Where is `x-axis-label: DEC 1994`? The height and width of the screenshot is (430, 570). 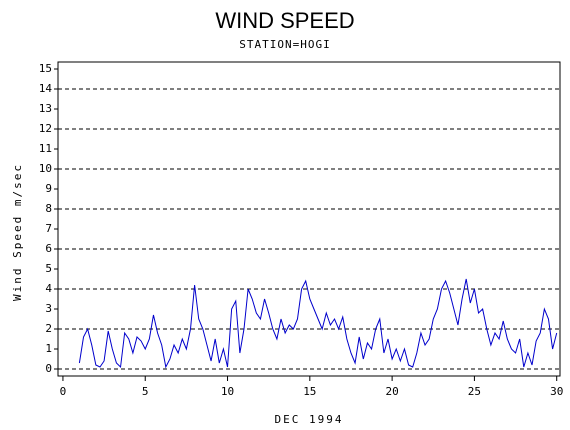
x-axis-label: DEC 1994 is located at coordinates (309, 419).